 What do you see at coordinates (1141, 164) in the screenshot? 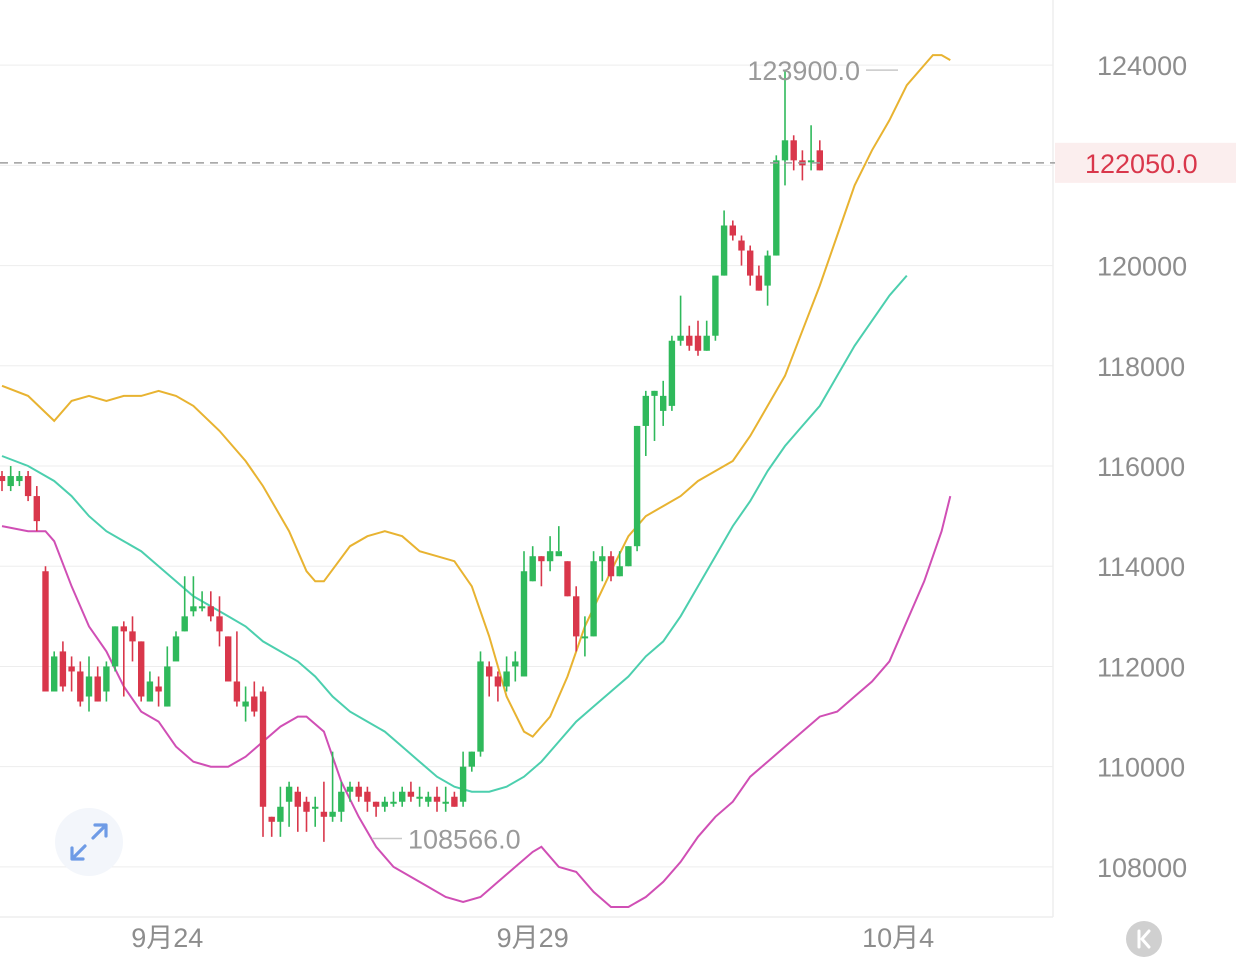
I see `current-price-label: 122050.0` at bounding box center [1141, 164].